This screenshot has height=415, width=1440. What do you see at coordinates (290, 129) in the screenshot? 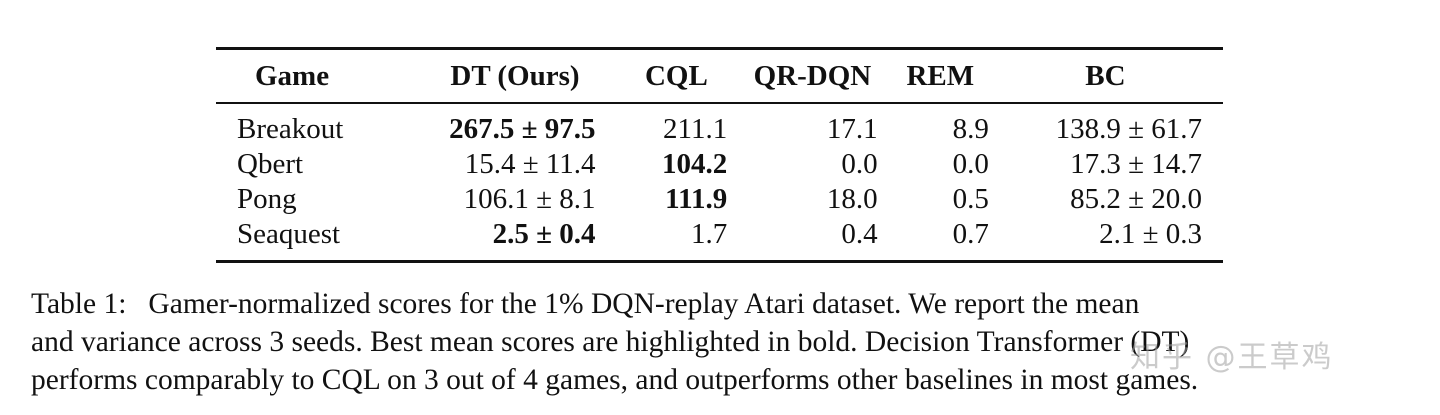
I see `cell-game: Breakout` at bounding box center [290, 129].